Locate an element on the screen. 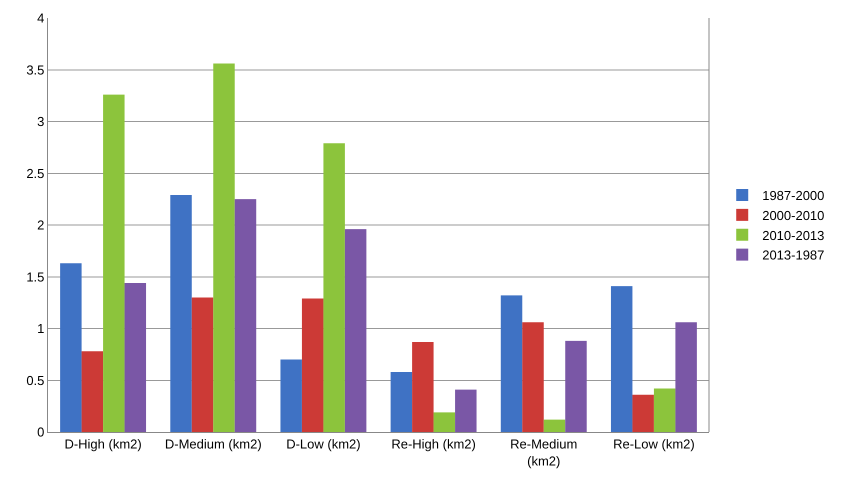  x-tick-label: Re-High (km2) is located at coordinates (433, 444).